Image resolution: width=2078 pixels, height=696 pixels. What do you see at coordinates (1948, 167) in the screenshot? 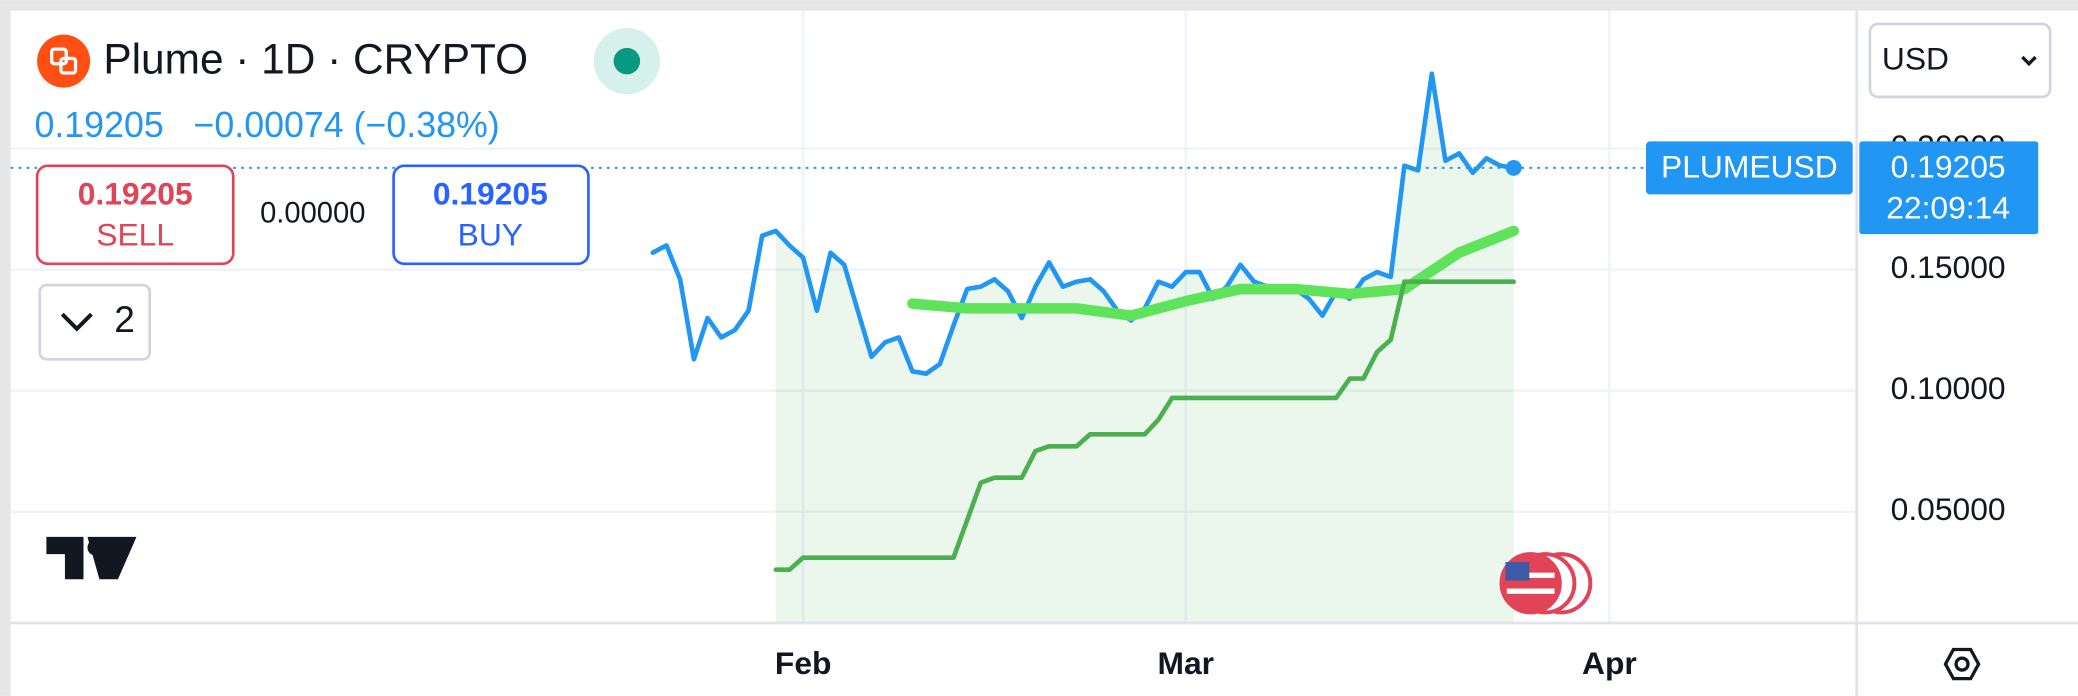
I see `price-tag-value: 0.19205` at bounding box center [1948, 167].